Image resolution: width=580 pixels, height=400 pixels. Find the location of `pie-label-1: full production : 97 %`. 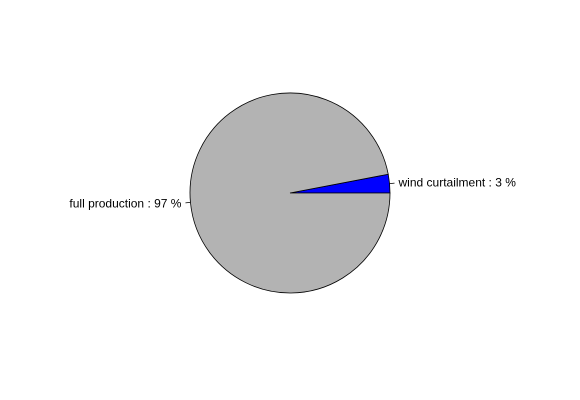

pie-label-1: full production : 97 % is located at coordinates (125, 203).